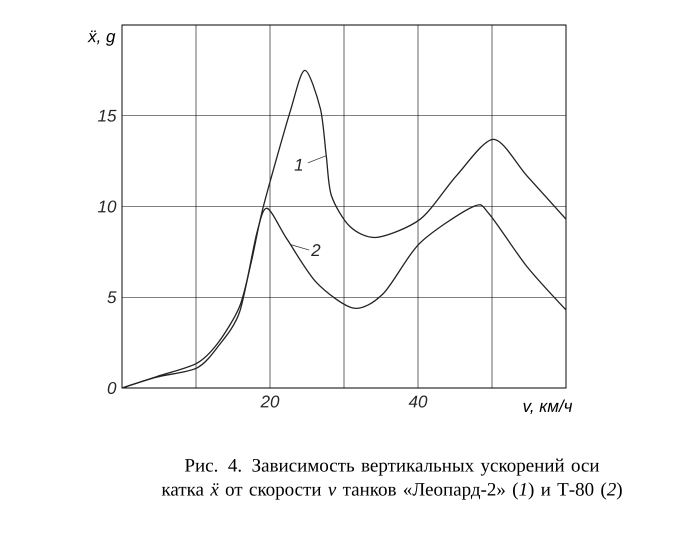 This screenshot has width=700, height=533. What do you see at coordinates (270, 402) in the screenshot?
I see `x-tick-label: 20` at bounding box center [270, 402].